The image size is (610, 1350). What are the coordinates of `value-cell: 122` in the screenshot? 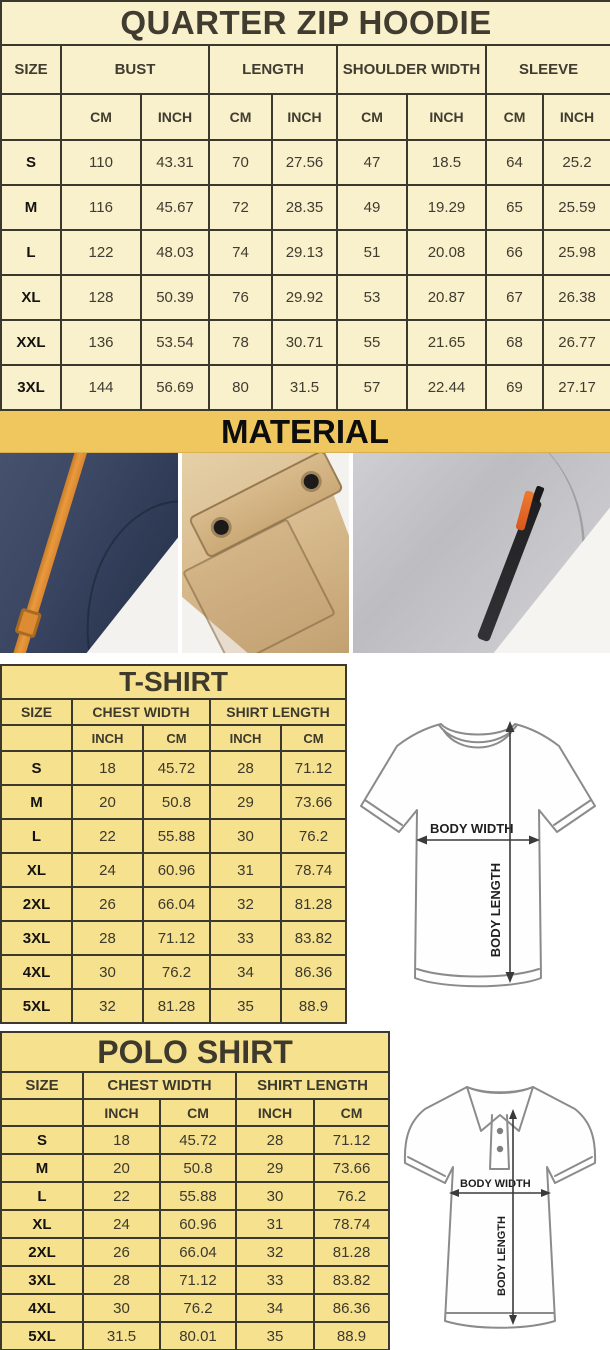 It's located at (101, 252).